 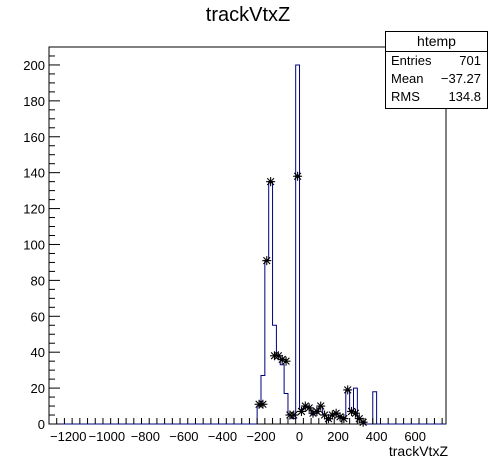 What do you see at coordinates (34, 173) in the screenshot?
I see `y-tick-label: 140` at bounding box center [34, 173].